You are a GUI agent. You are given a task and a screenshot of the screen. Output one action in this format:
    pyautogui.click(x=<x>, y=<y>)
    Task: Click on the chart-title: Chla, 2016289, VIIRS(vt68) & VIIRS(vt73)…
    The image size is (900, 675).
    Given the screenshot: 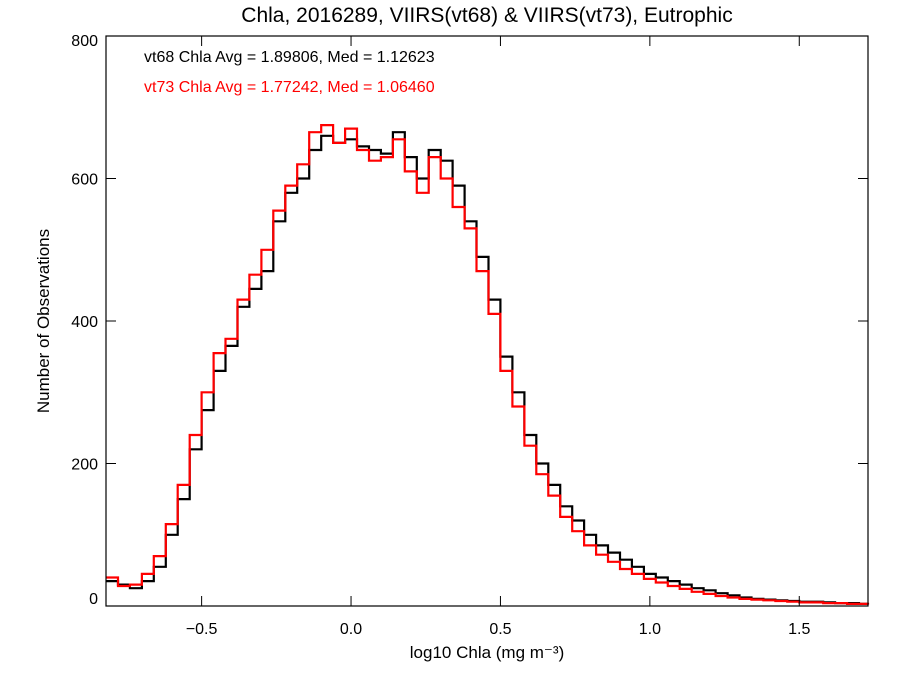 What is the action you would take?
    pyautogui.click(x=486, y=15)
    